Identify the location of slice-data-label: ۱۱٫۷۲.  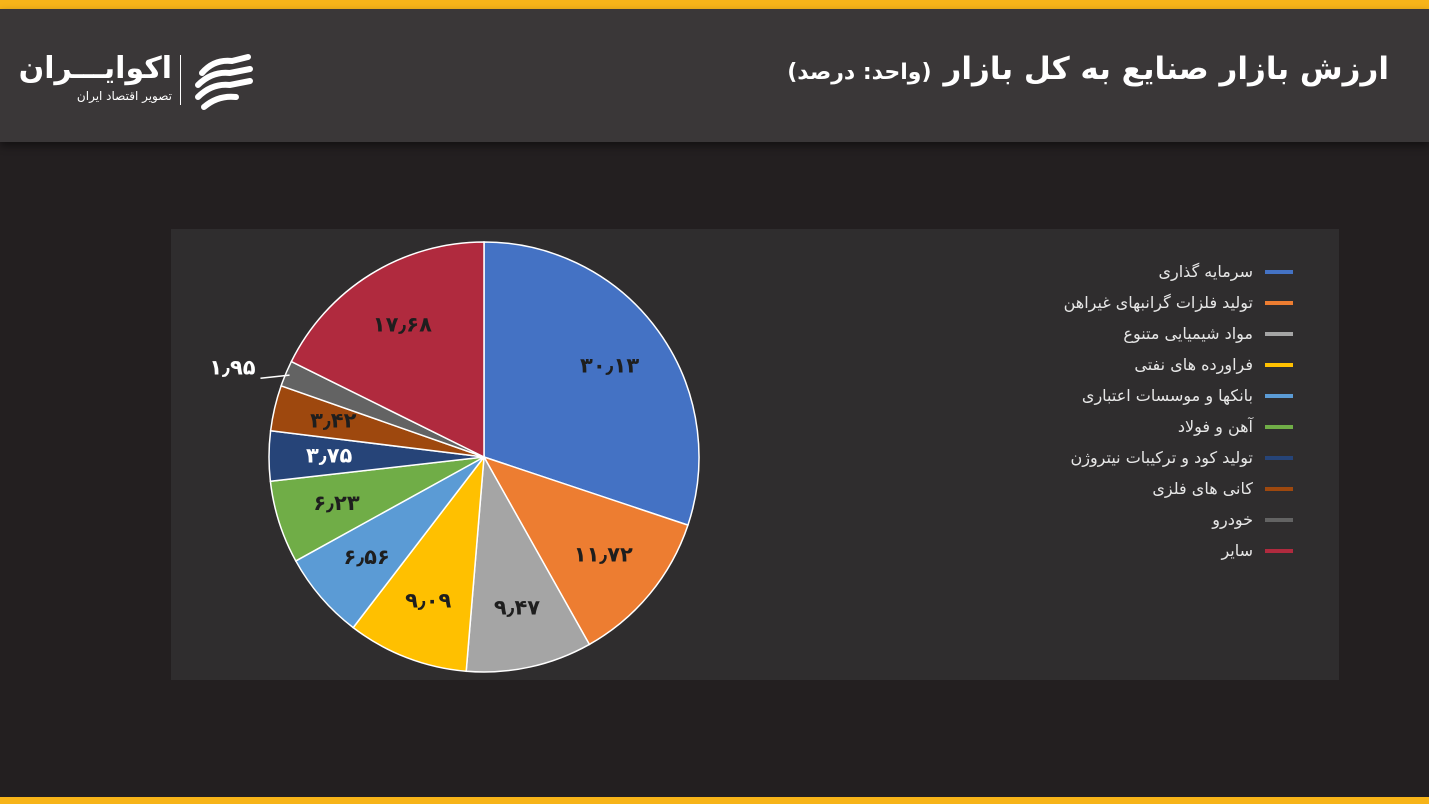
(603, 555).